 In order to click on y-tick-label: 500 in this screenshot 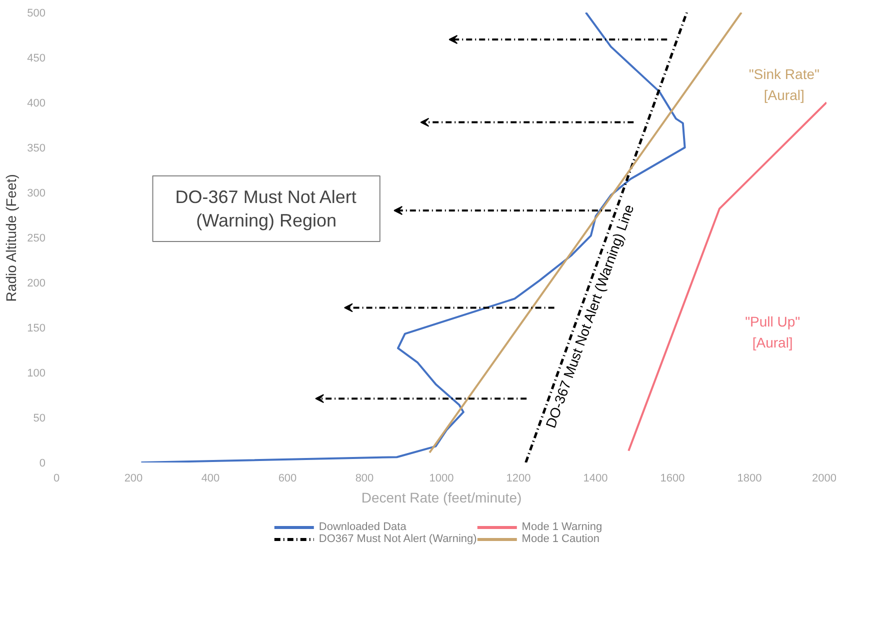, I will do `click(36, 14)`.